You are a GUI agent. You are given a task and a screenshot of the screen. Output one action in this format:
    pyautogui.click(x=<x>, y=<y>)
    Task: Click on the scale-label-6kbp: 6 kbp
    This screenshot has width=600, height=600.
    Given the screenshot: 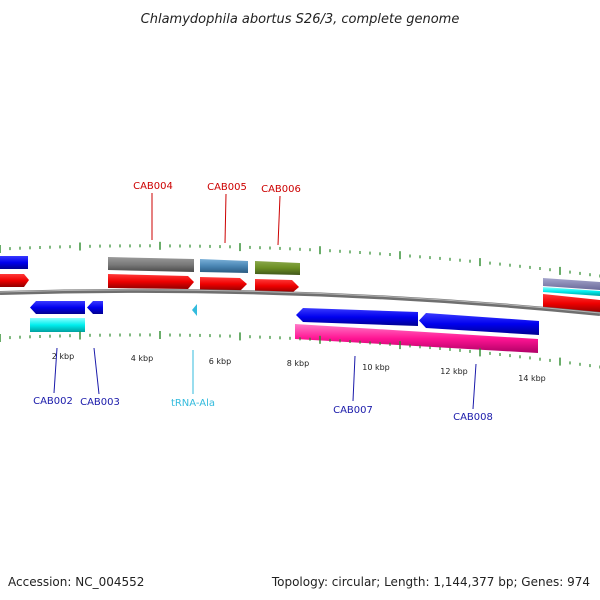 What is the action you would take?
    pyautogui.click(x=220, y=361)
    